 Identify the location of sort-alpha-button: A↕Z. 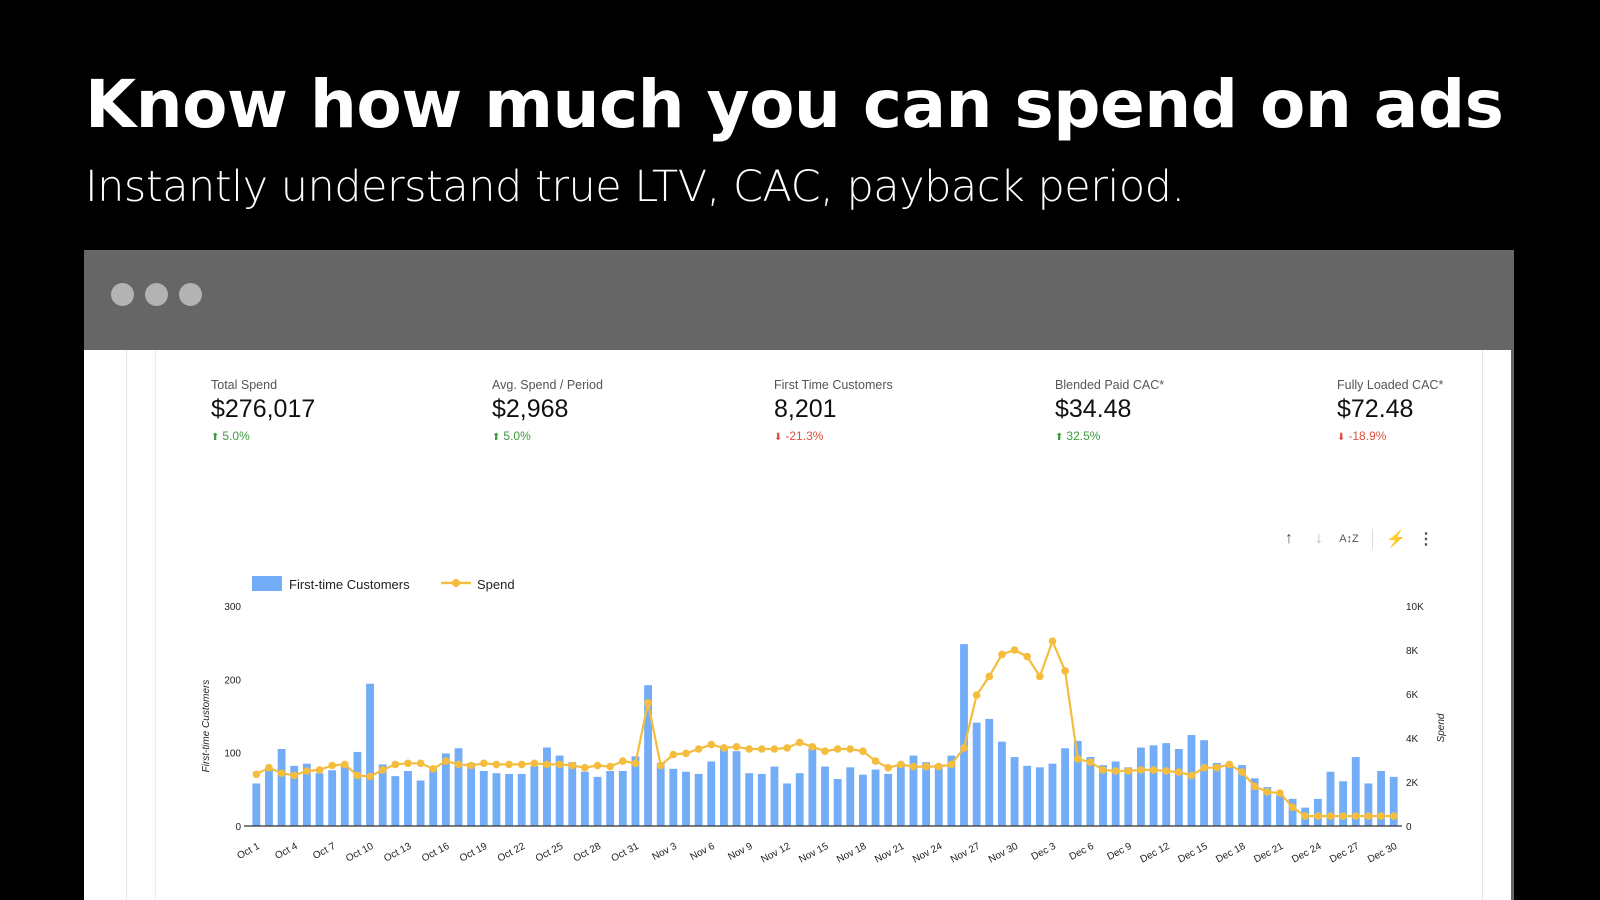
(1349, 539).